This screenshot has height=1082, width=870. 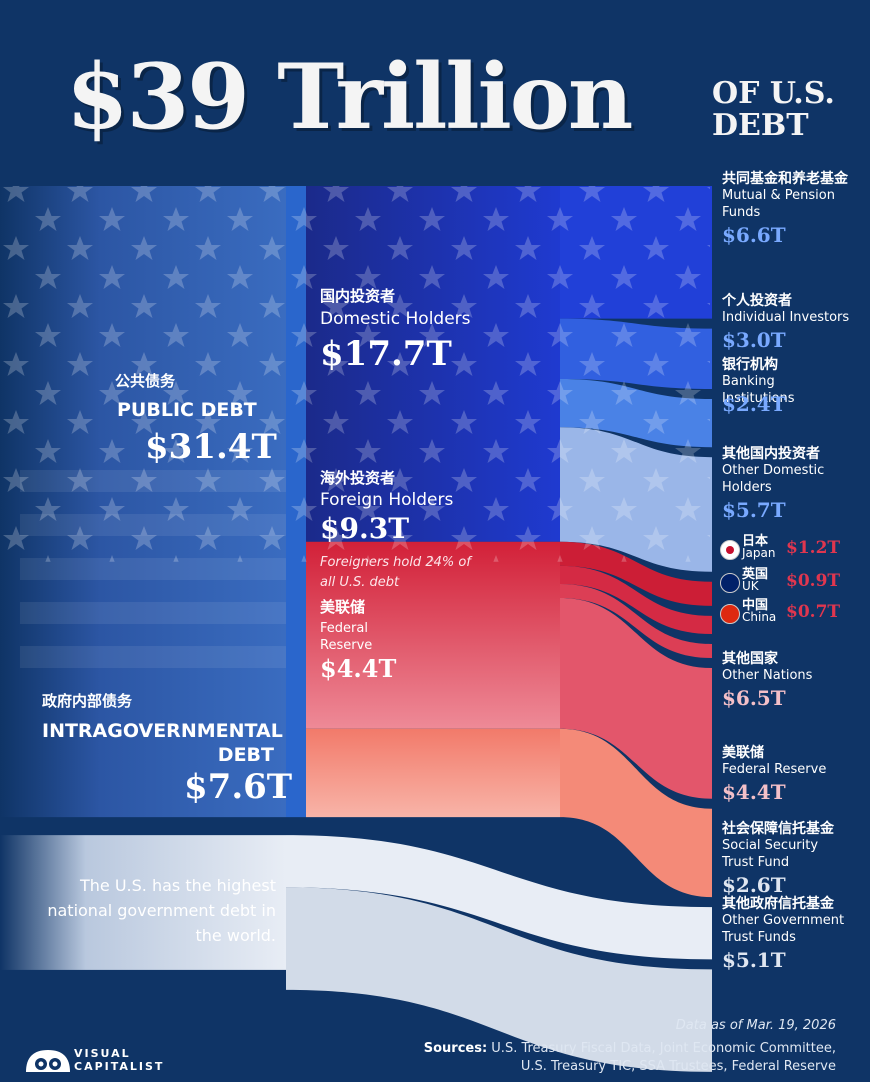 What do you see at coordinates (387, 500) in the screenshot?
I see `foreign-label: Foreign Holders` at bounding box center [387, 500].